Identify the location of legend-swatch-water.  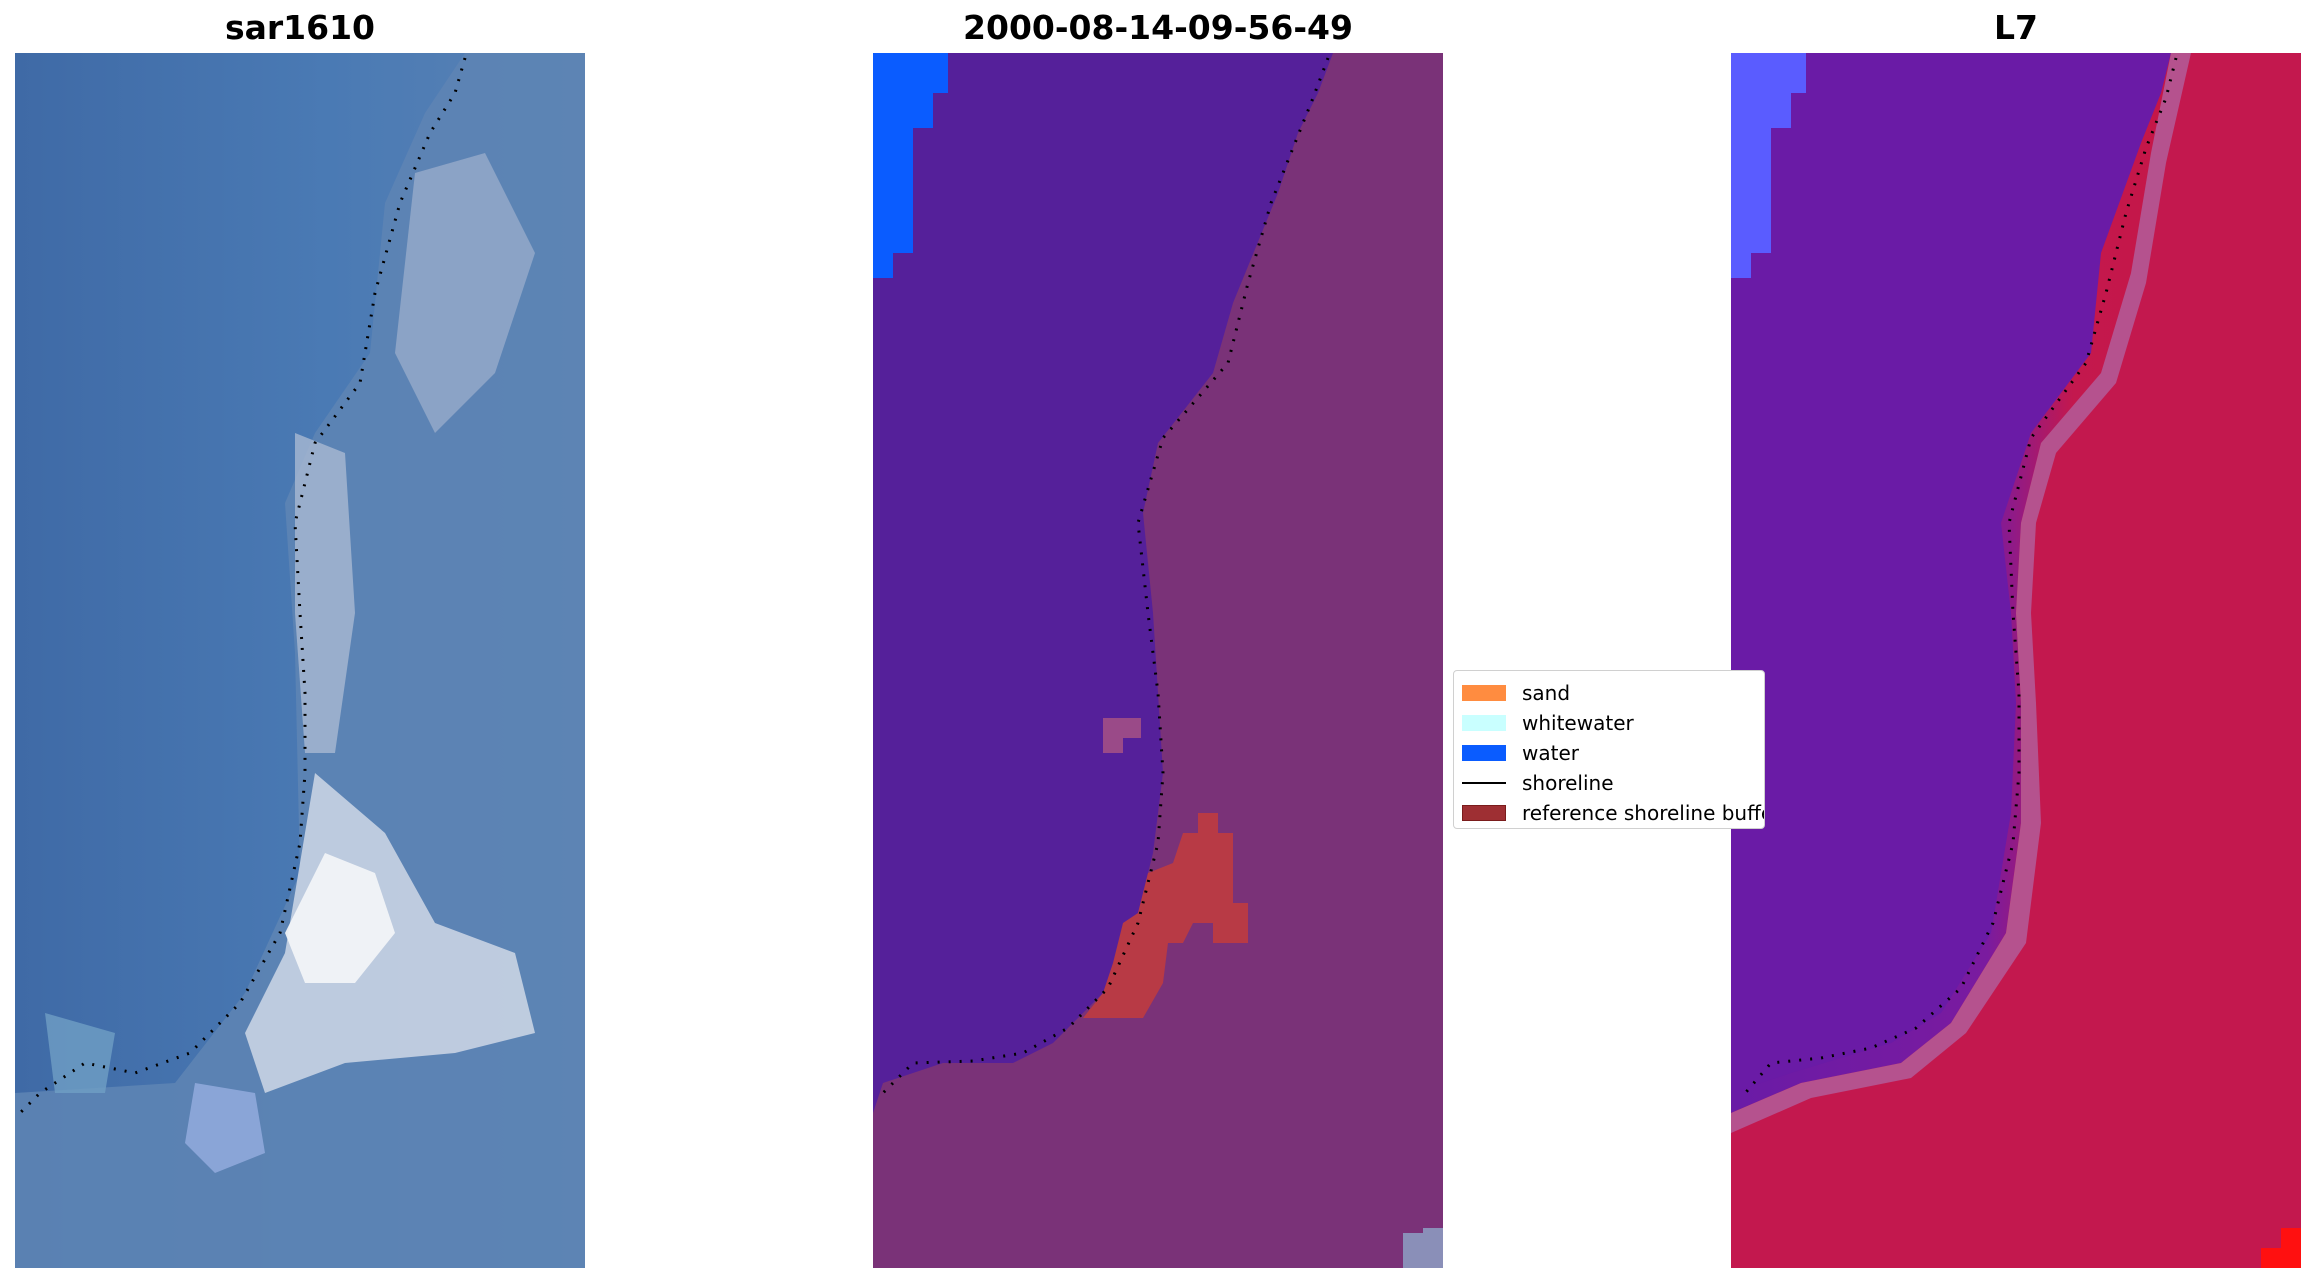
(1484, 753).